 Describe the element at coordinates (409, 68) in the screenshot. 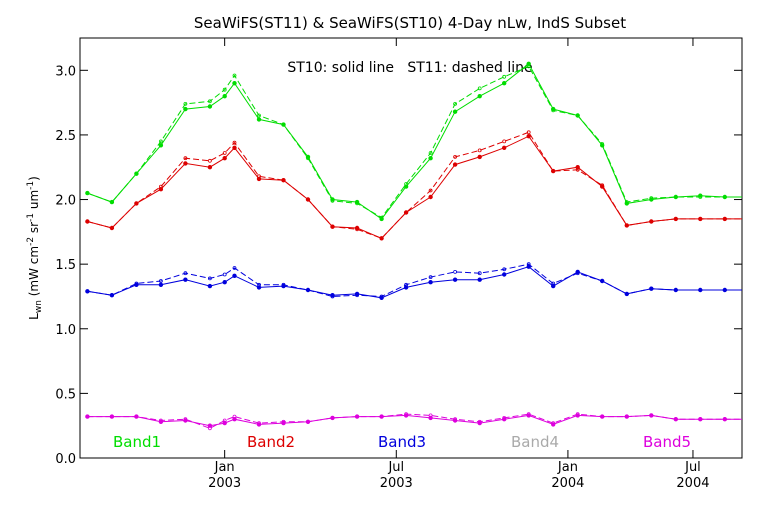

I see `chart-annotation: ST10: solid line ST11: dashed line` at that location.